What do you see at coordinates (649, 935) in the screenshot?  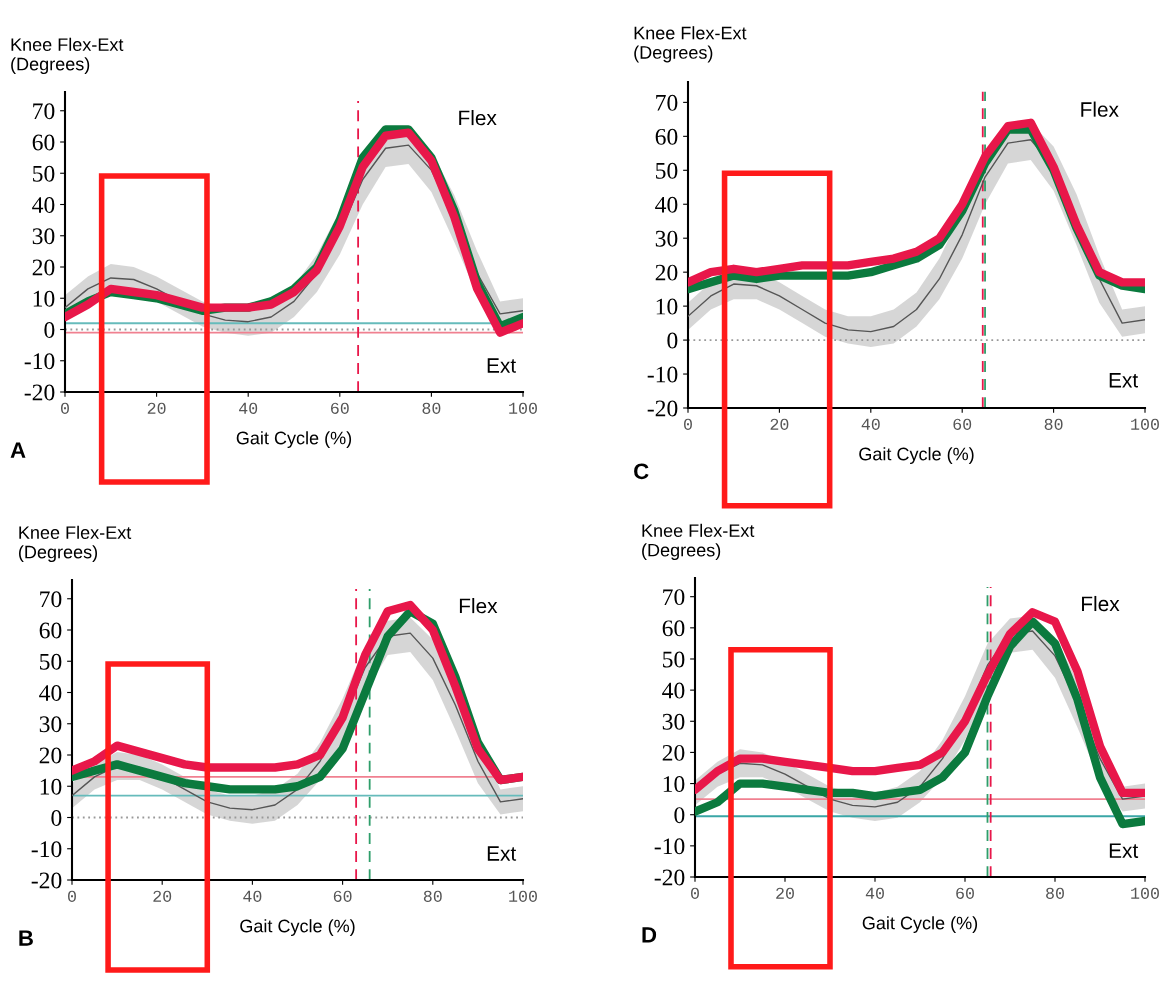 I see `text: D` at bounding box center [649, 935].